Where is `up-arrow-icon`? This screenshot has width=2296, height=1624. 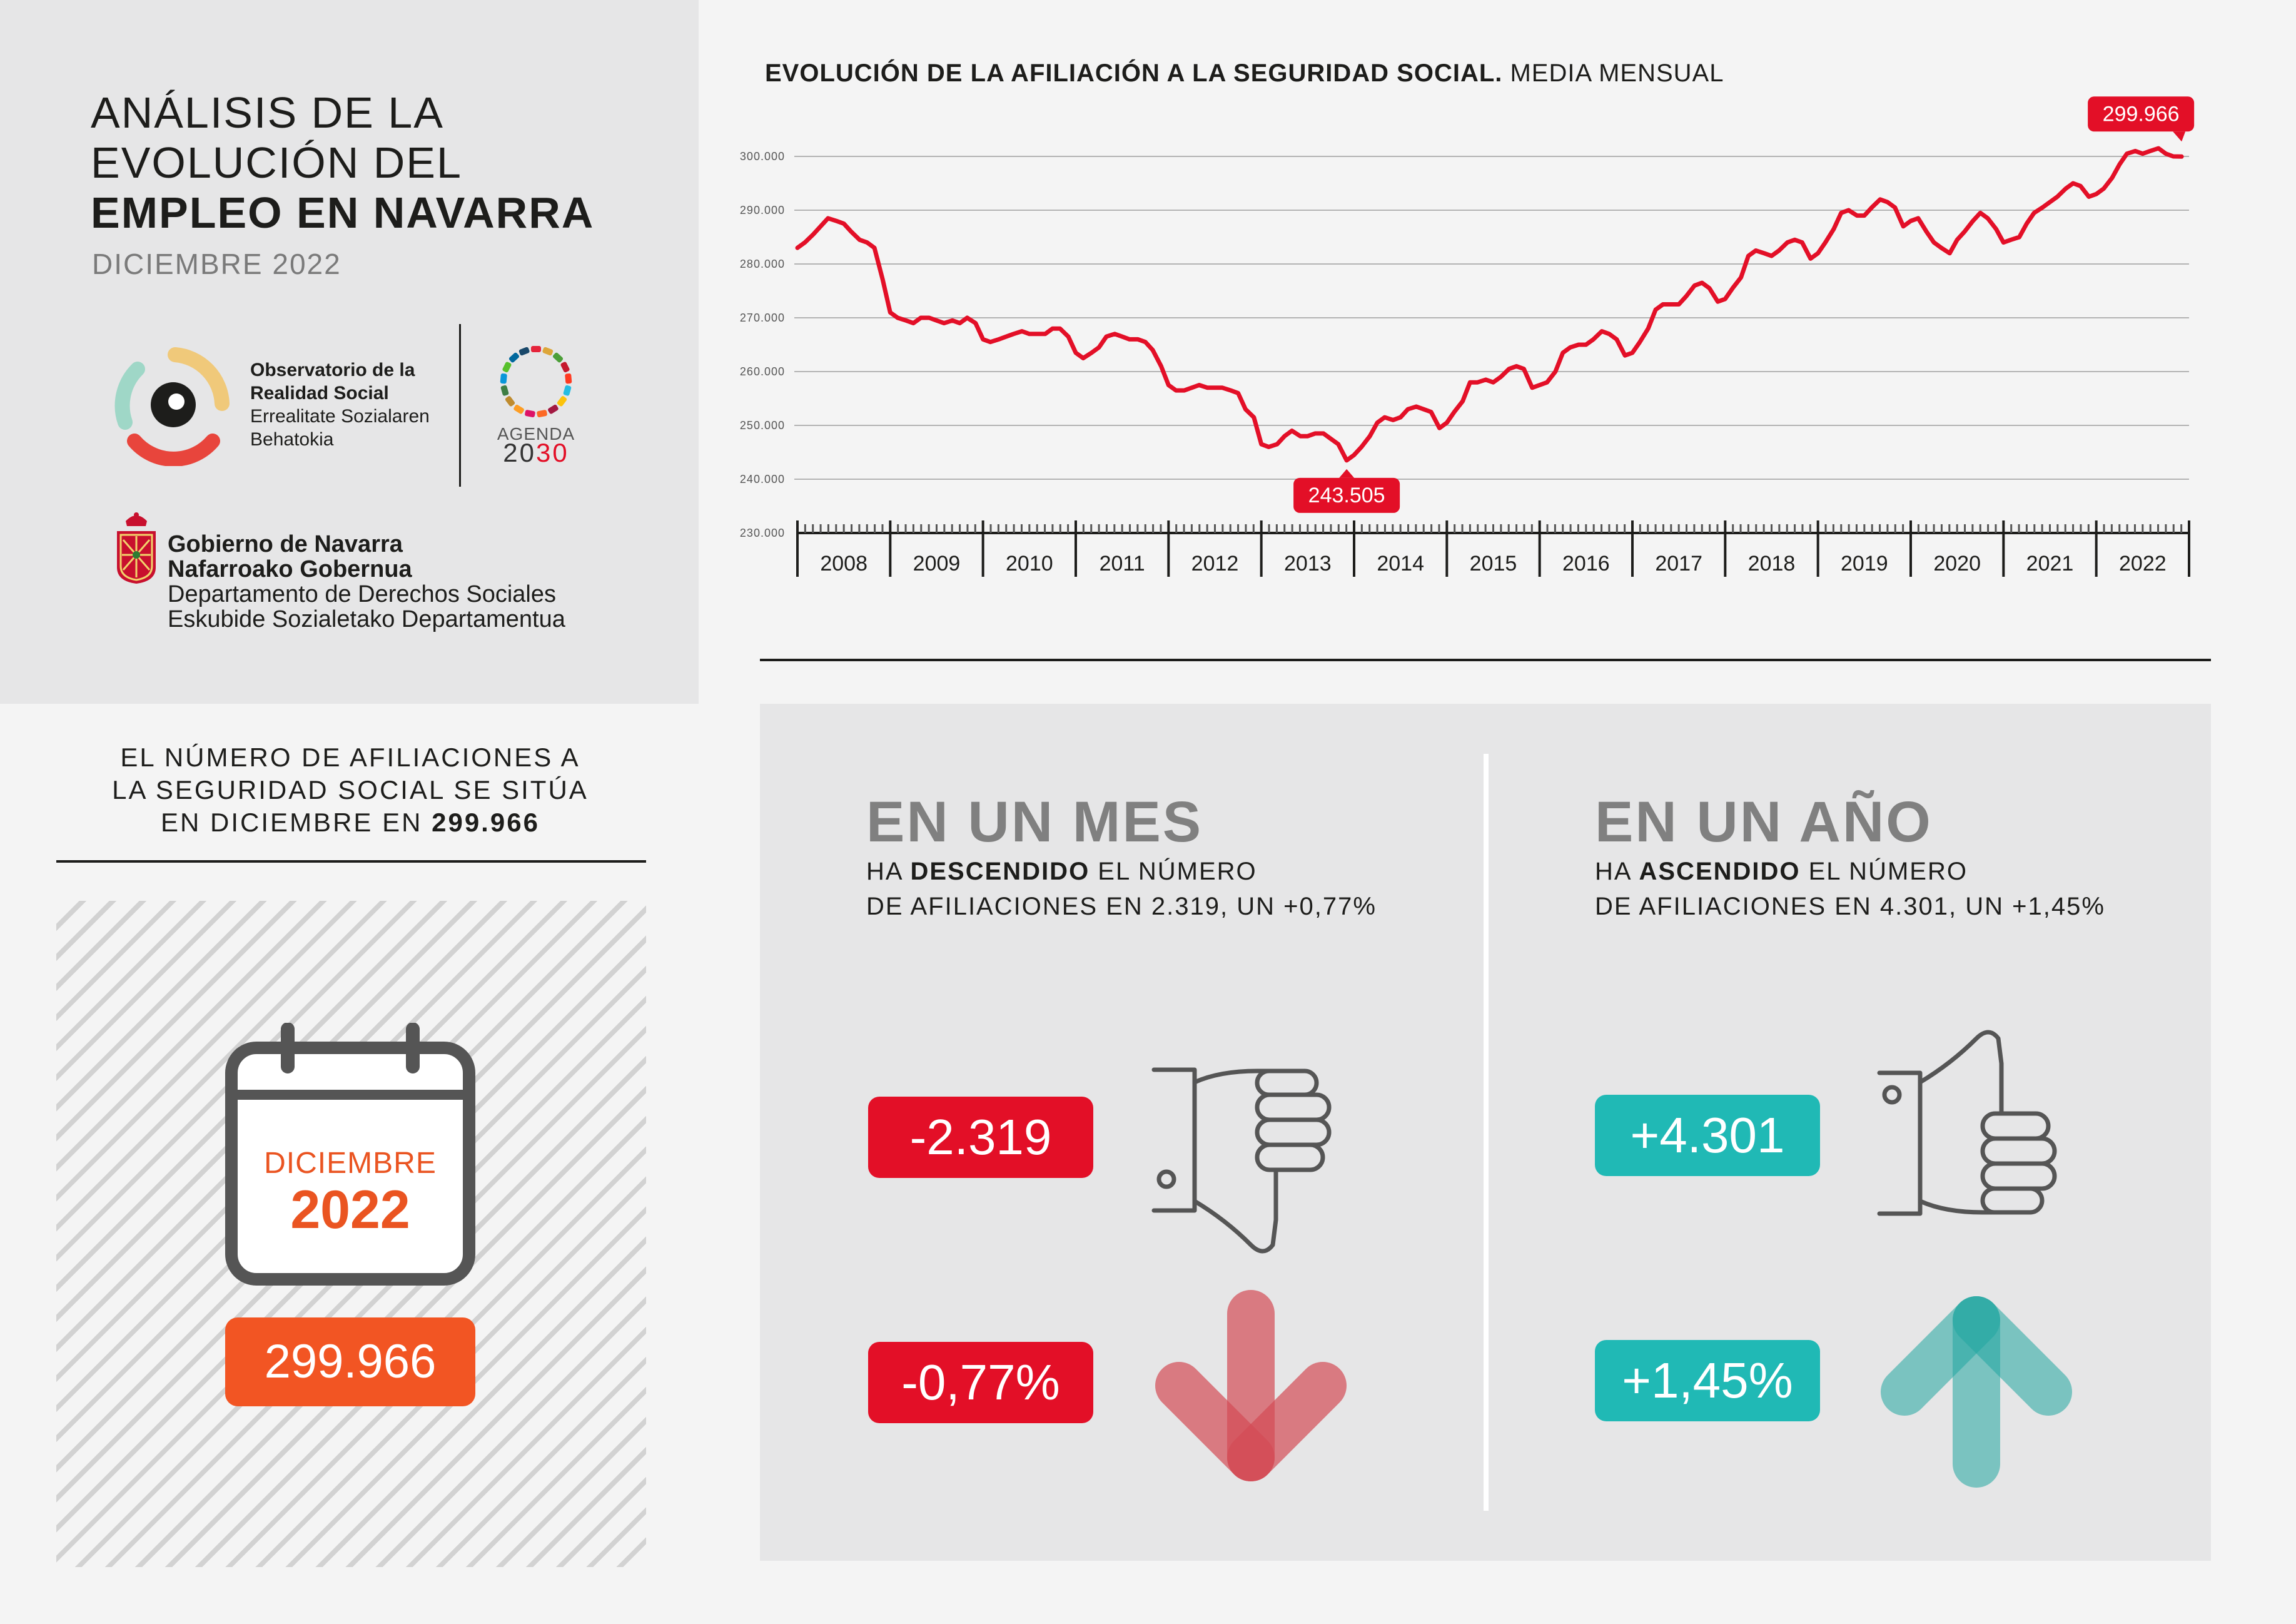
up-arrow-icon is located at coordinates (1977, 1392).